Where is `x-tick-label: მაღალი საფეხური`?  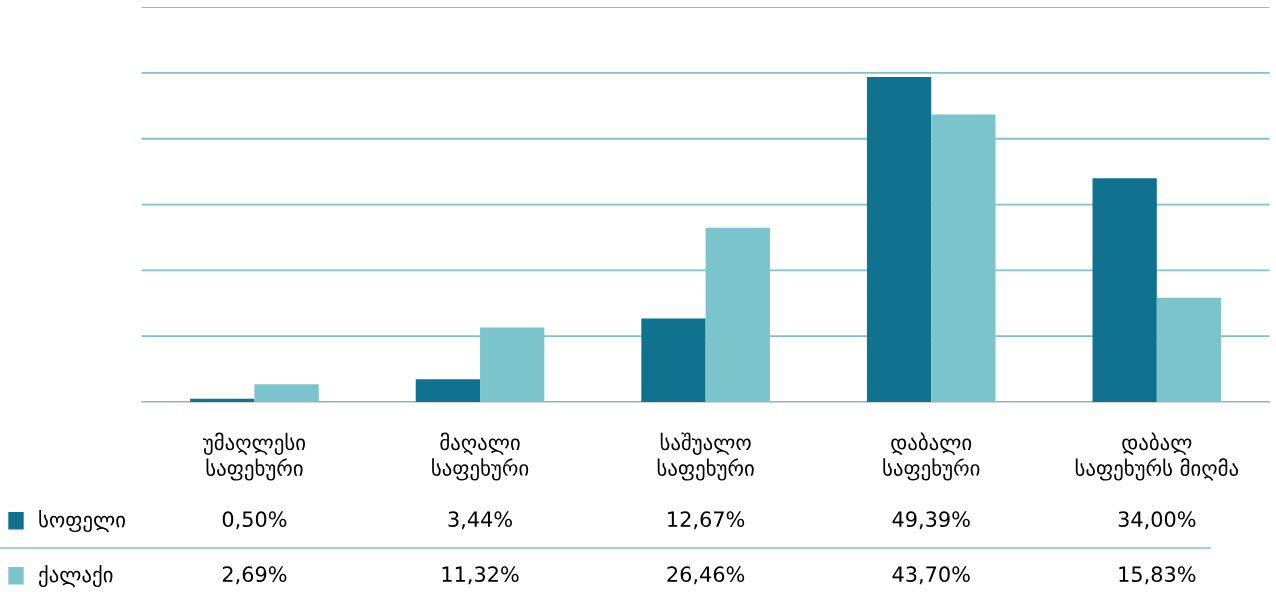
x-tick-label: მაღალი საფეხური is located at coordinates (480, 456).